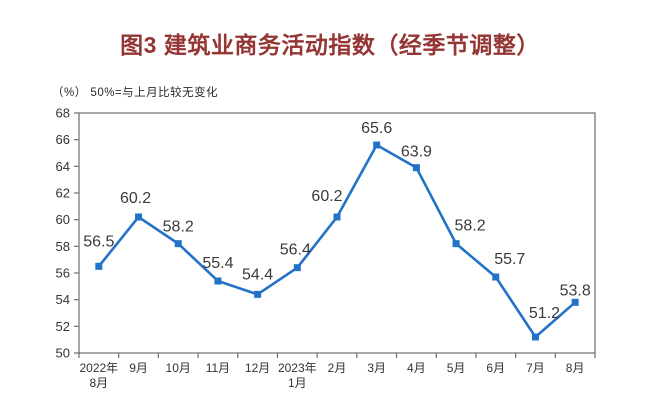 This screenshot has width=660, height=419. What do you see at coordinates (416, 152) in the screenshot?
I see `data-point-label: 63.9` at bounding box center [416, 152].